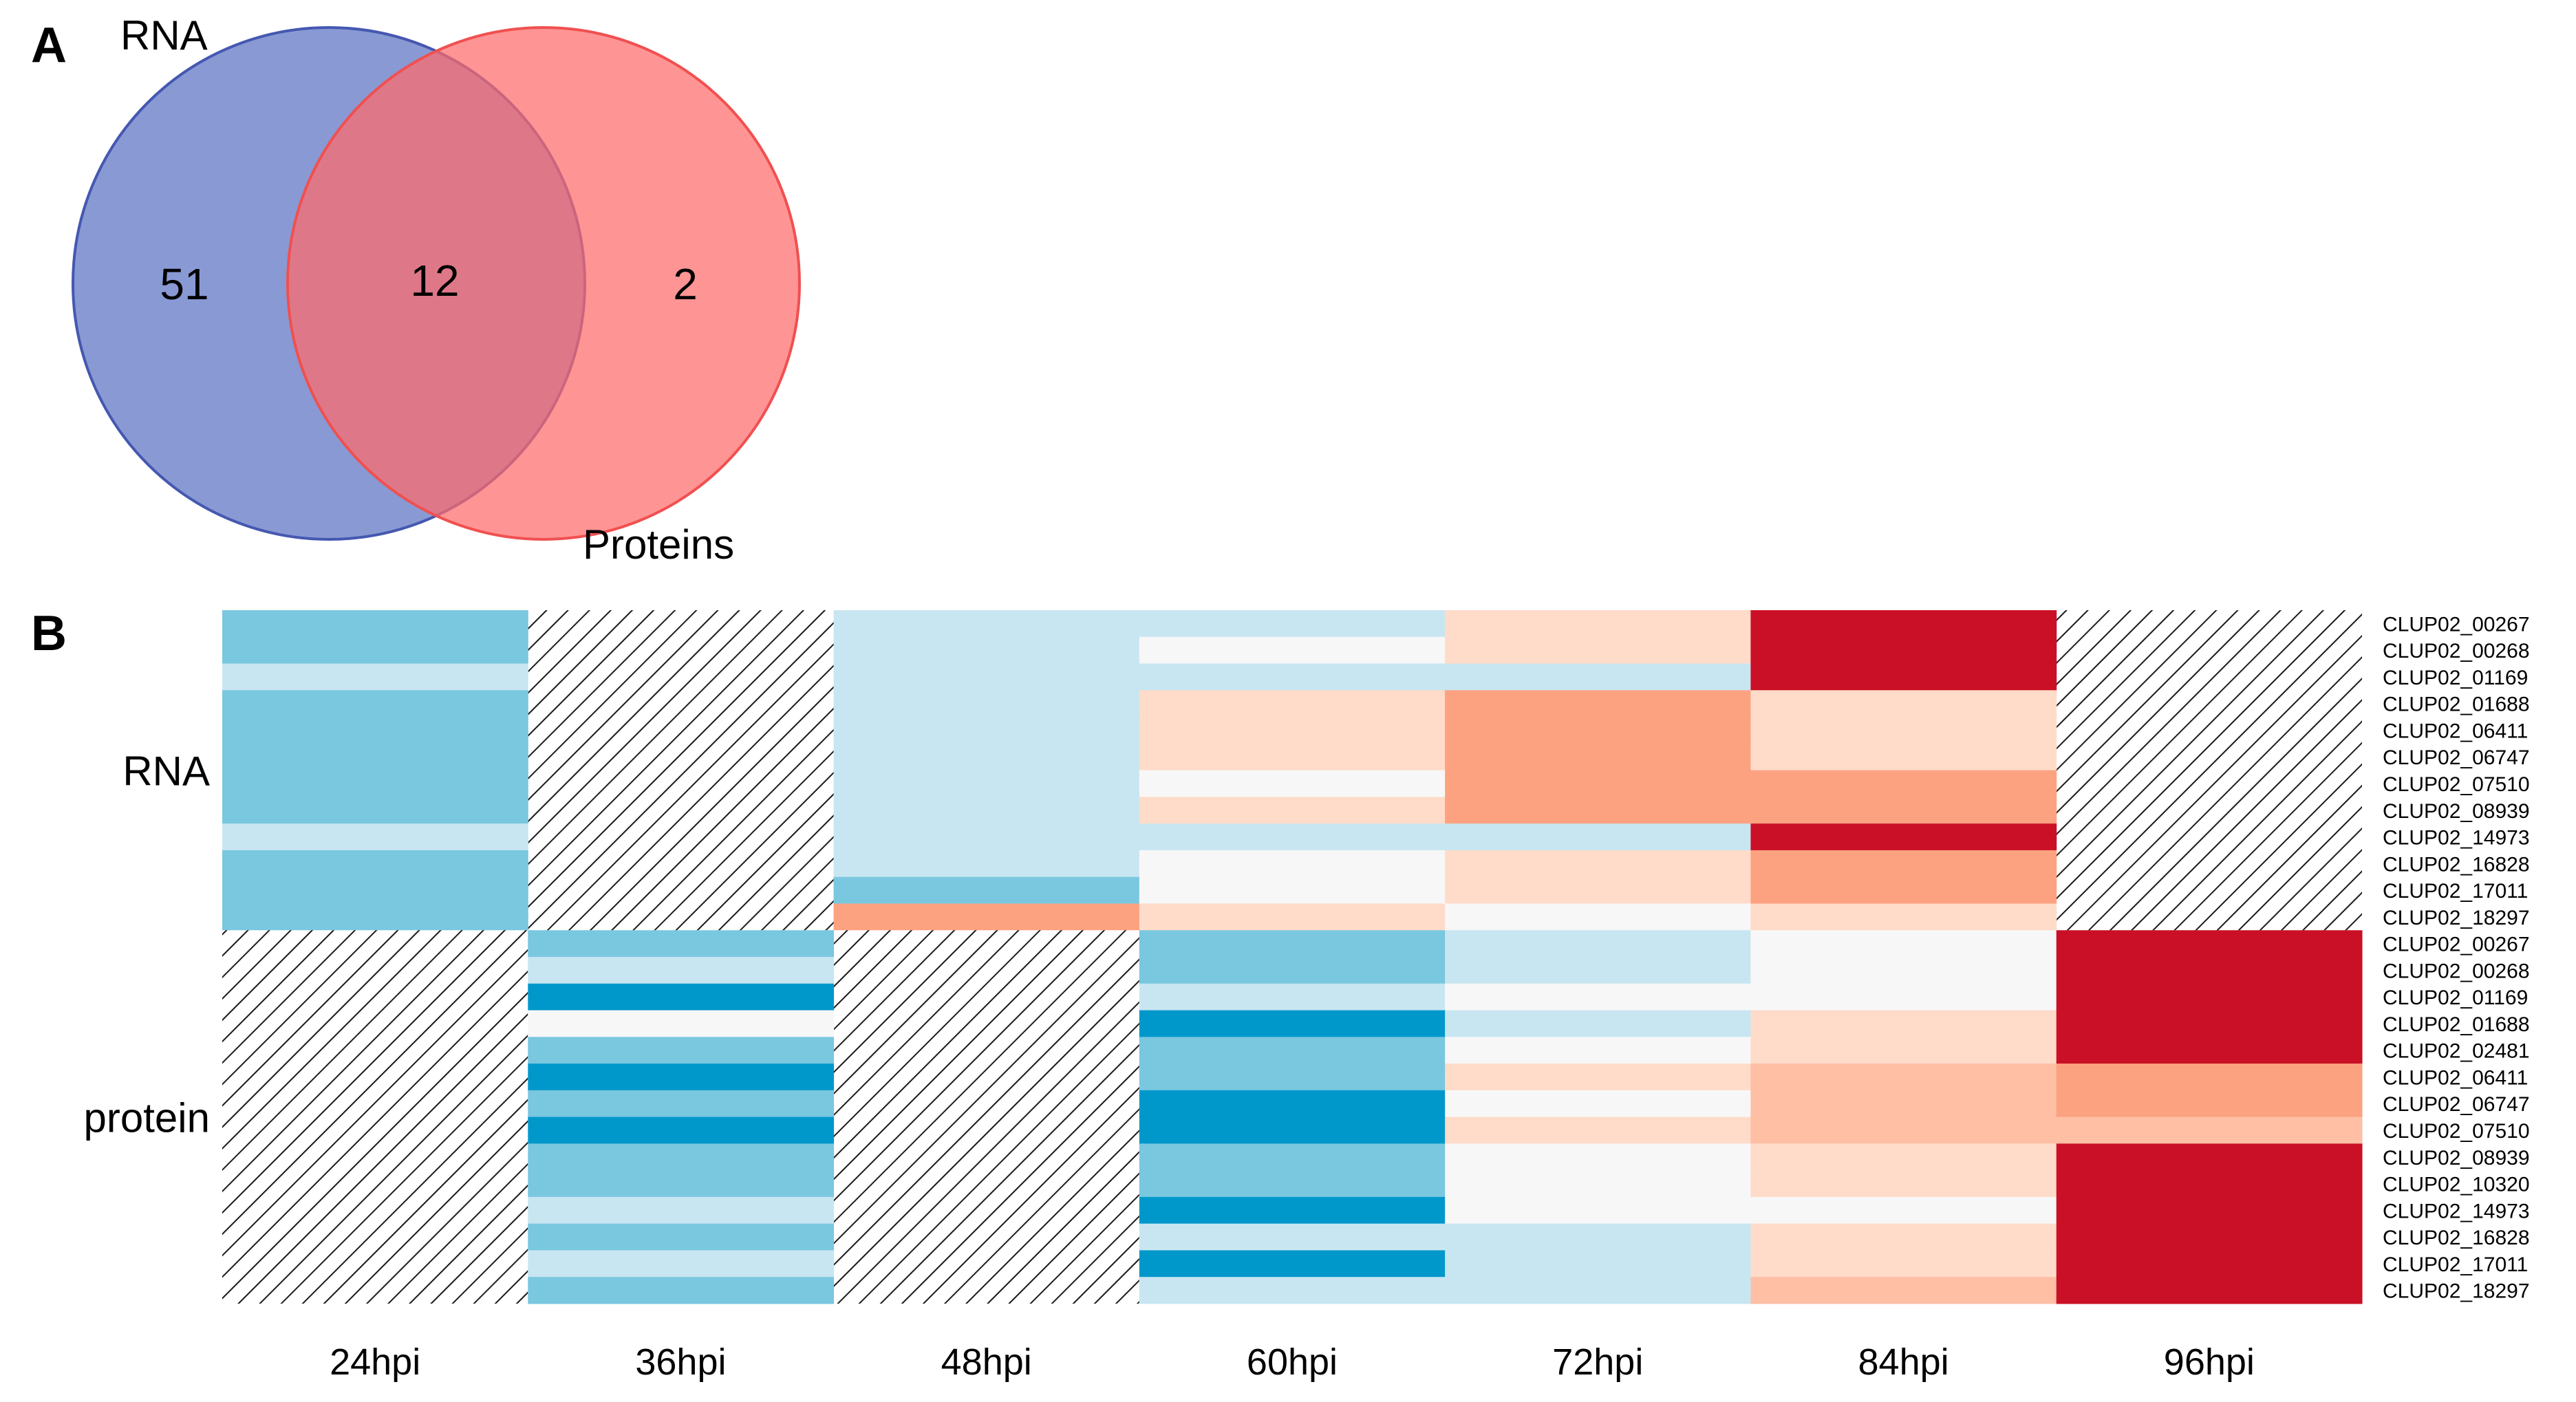 This screenshot has height=1402, width=2576. What do you see at coordinates (2457, 757) in the screenshot?
I see `row-label: CLUP02_06747` at bounding box center [2457, 757].